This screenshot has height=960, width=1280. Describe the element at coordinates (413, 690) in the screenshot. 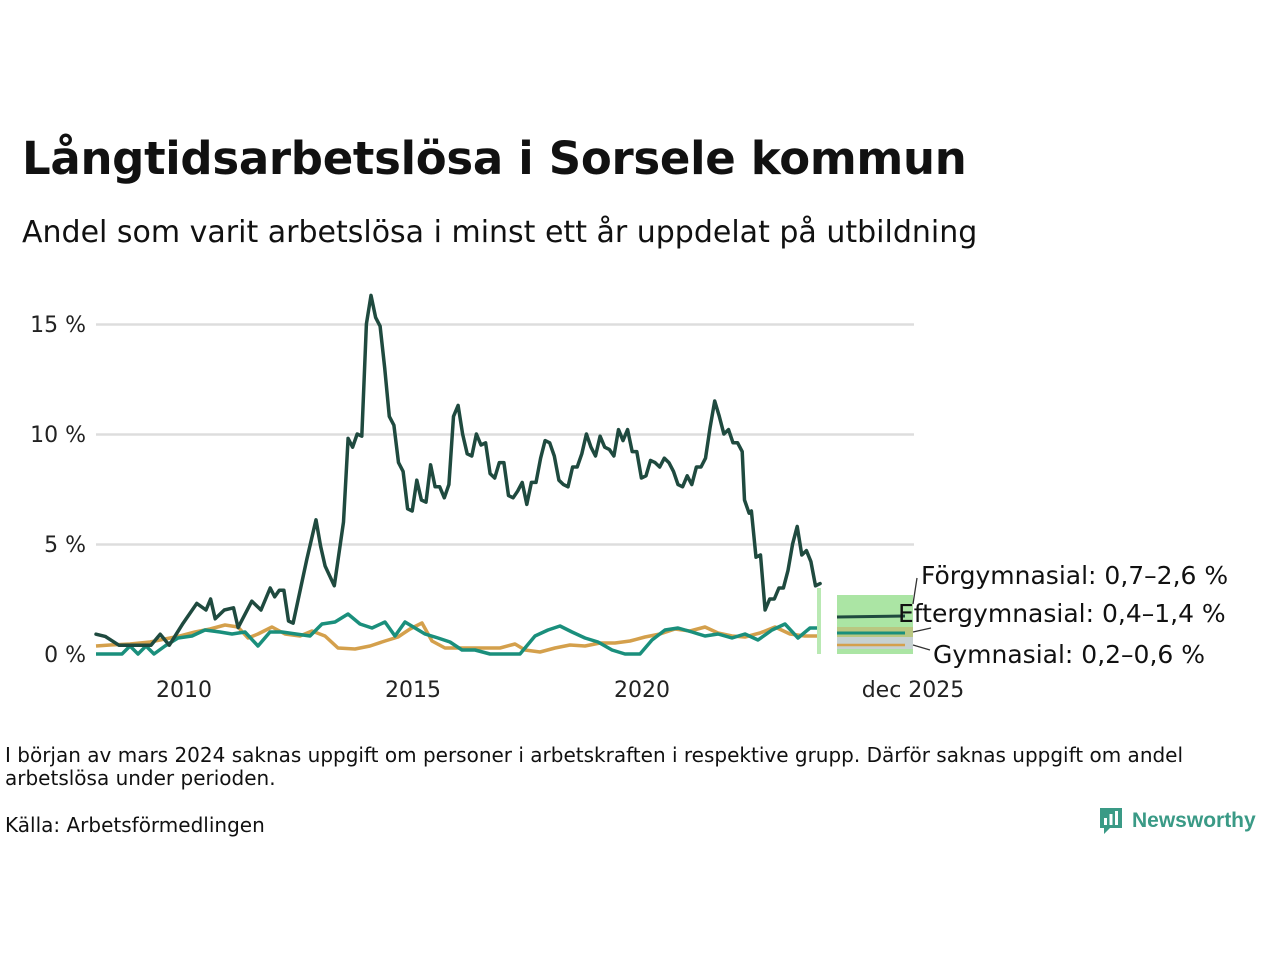

I see `x-tick-label-2015: 2015` at that location.